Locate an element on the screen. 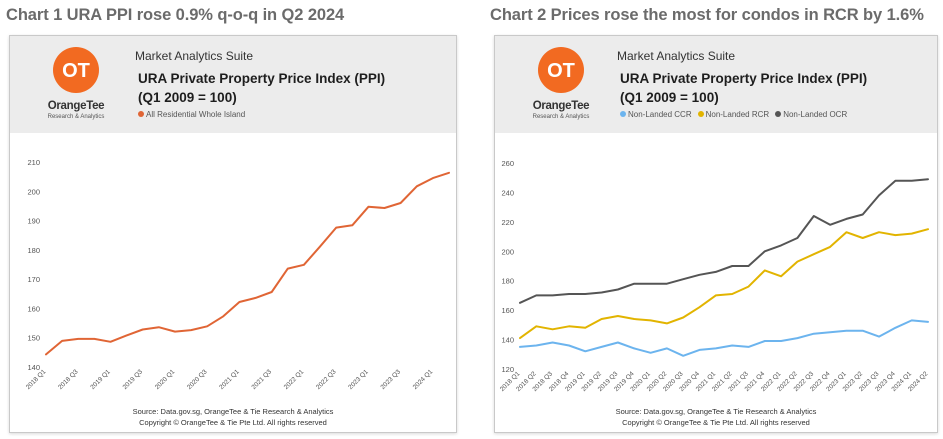 This screenshot has width=943, height=439. x-tick-label: 2018 Q3 is located at coordinates (68, 379).